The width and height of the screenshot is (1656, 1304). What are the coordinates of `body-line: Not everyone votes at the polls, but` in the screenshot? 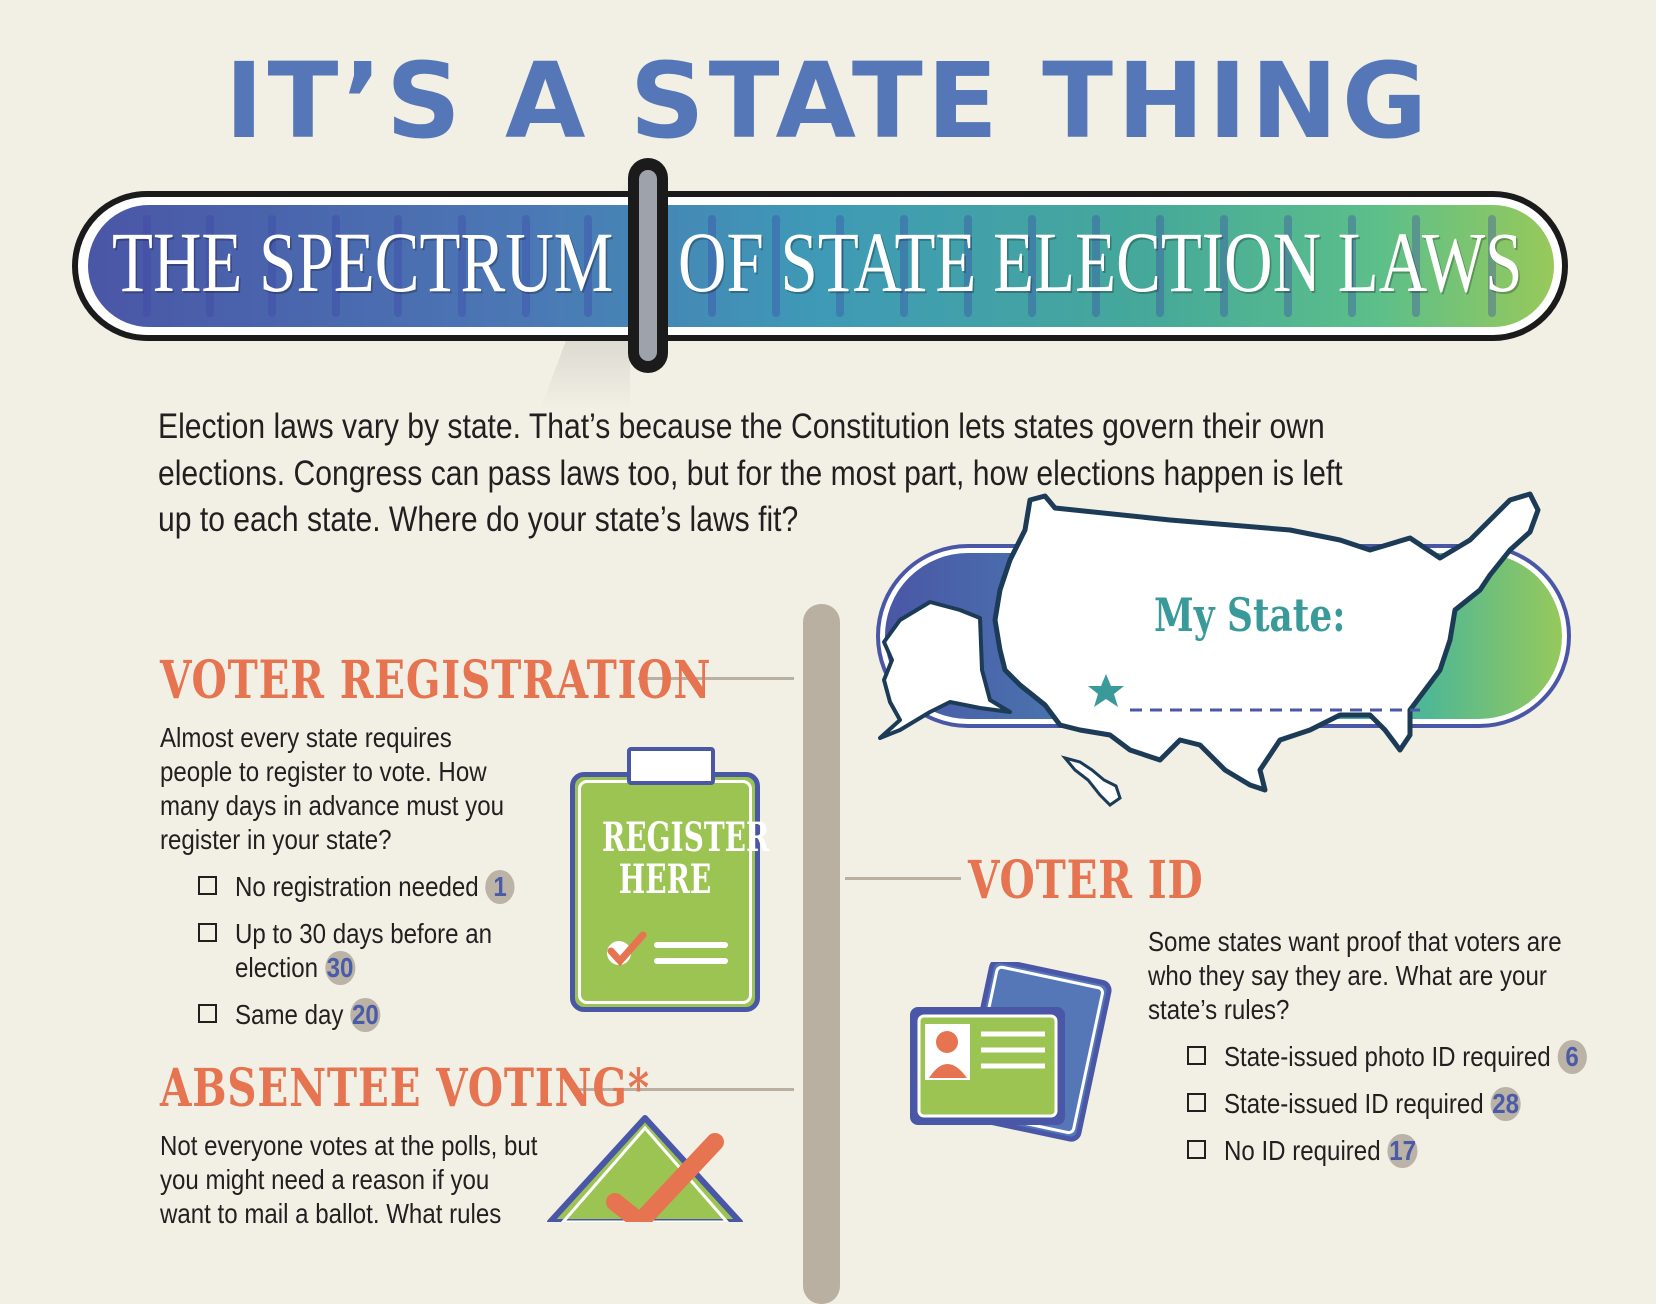 It's located at (349, 1145).